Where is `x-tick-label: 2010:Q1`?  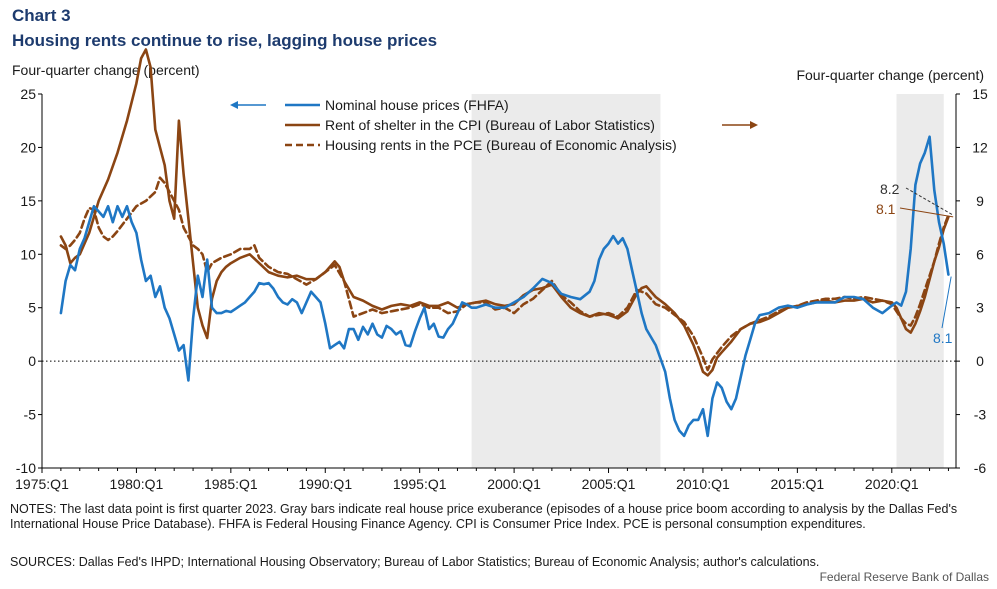 x-tick-label: 2010:Q1 is located at coordinates (703, 484).